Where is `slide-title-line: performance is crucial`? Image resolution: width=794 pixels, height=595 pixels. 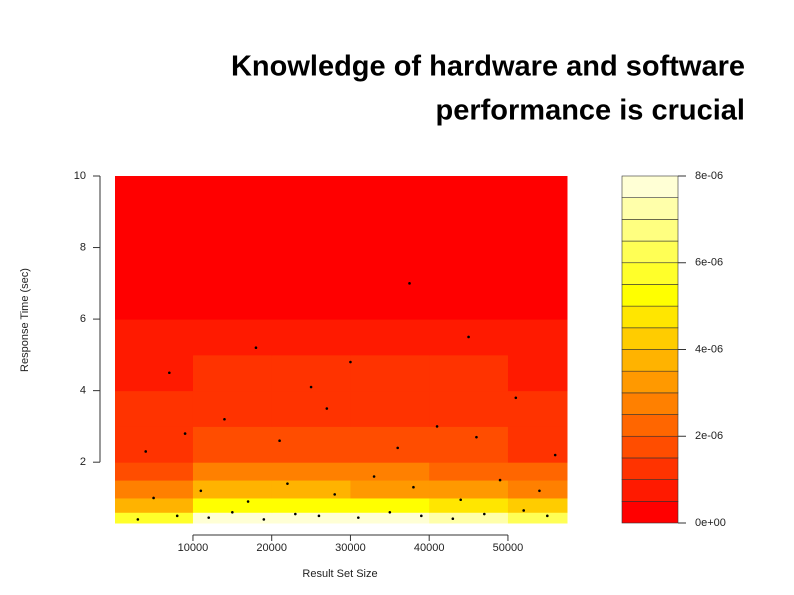 slide-title-line: performance is crucial is located at coordinates (590, 111).